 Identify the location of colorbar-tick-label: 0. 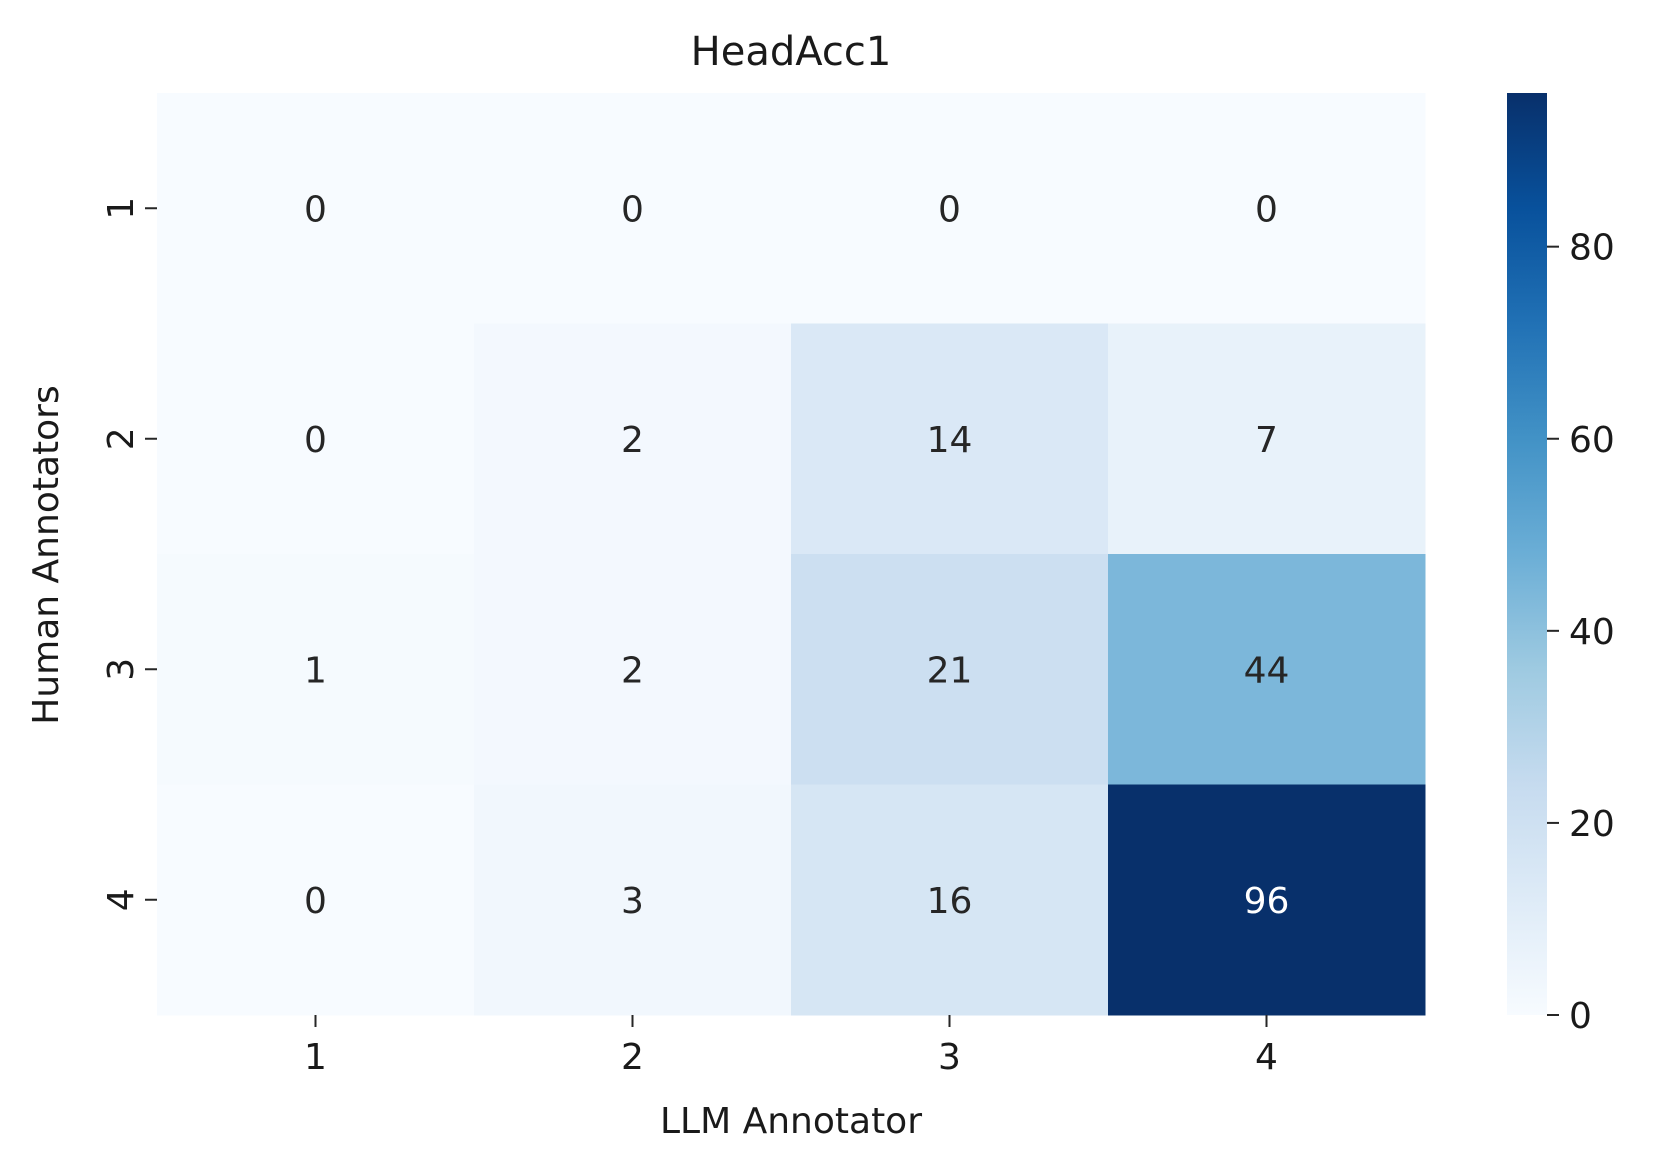
(1580, 1016).